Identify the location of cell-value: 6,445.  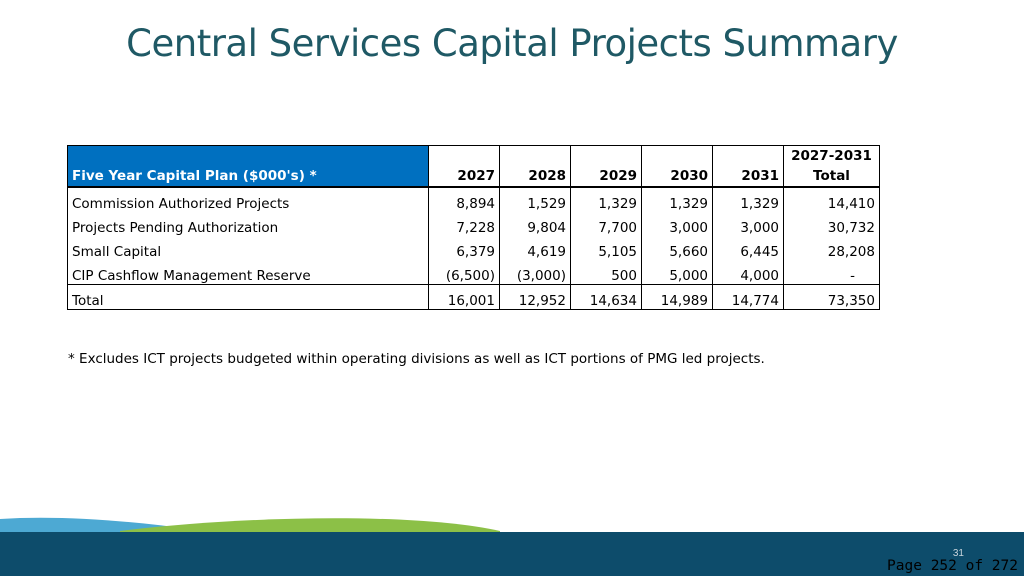
(748, 248).